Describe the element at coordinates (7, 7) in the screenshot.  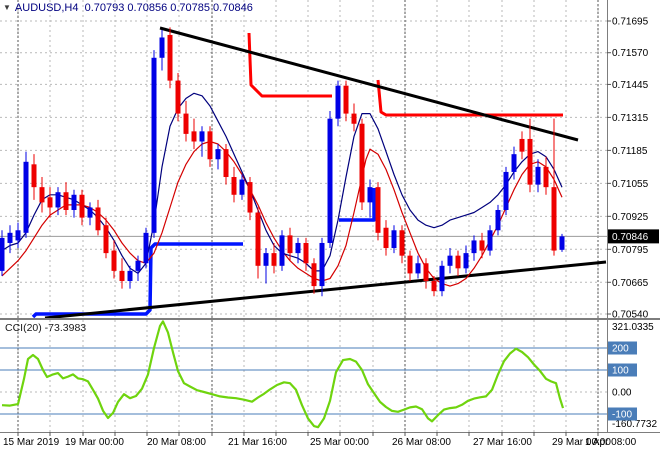
I see `symbol-dropdown-icon: ▼` at that location.